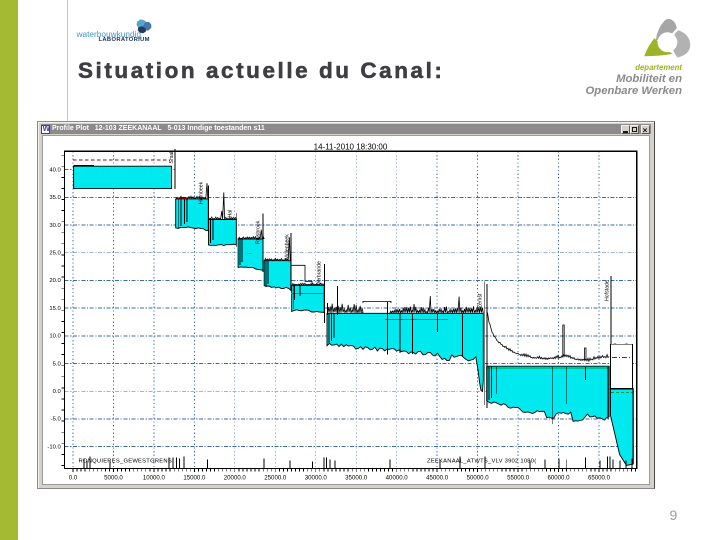 This screenshot has width=720, height=540. What do you see at coordinates (125, 462) in the screenshot?
I see `svg-text: RONQUIERES_GEWESTGRENS` at bounding box center [125, 462].